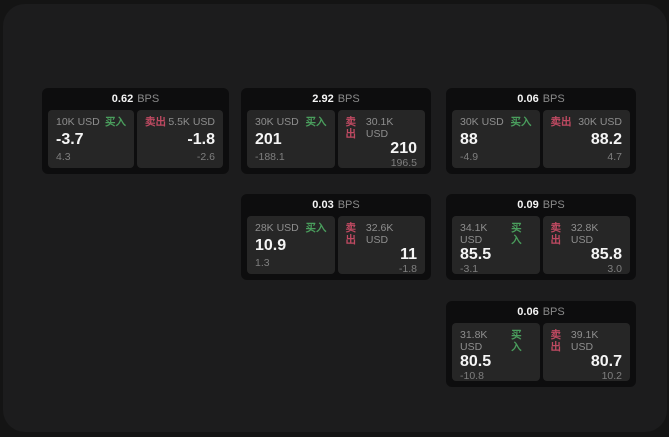 The image size is (669, 437). What do you see at coordinates (584, 341) in the screenshot?
I see `sell-size: 39.1K USD` at bounding box center [584, 341].